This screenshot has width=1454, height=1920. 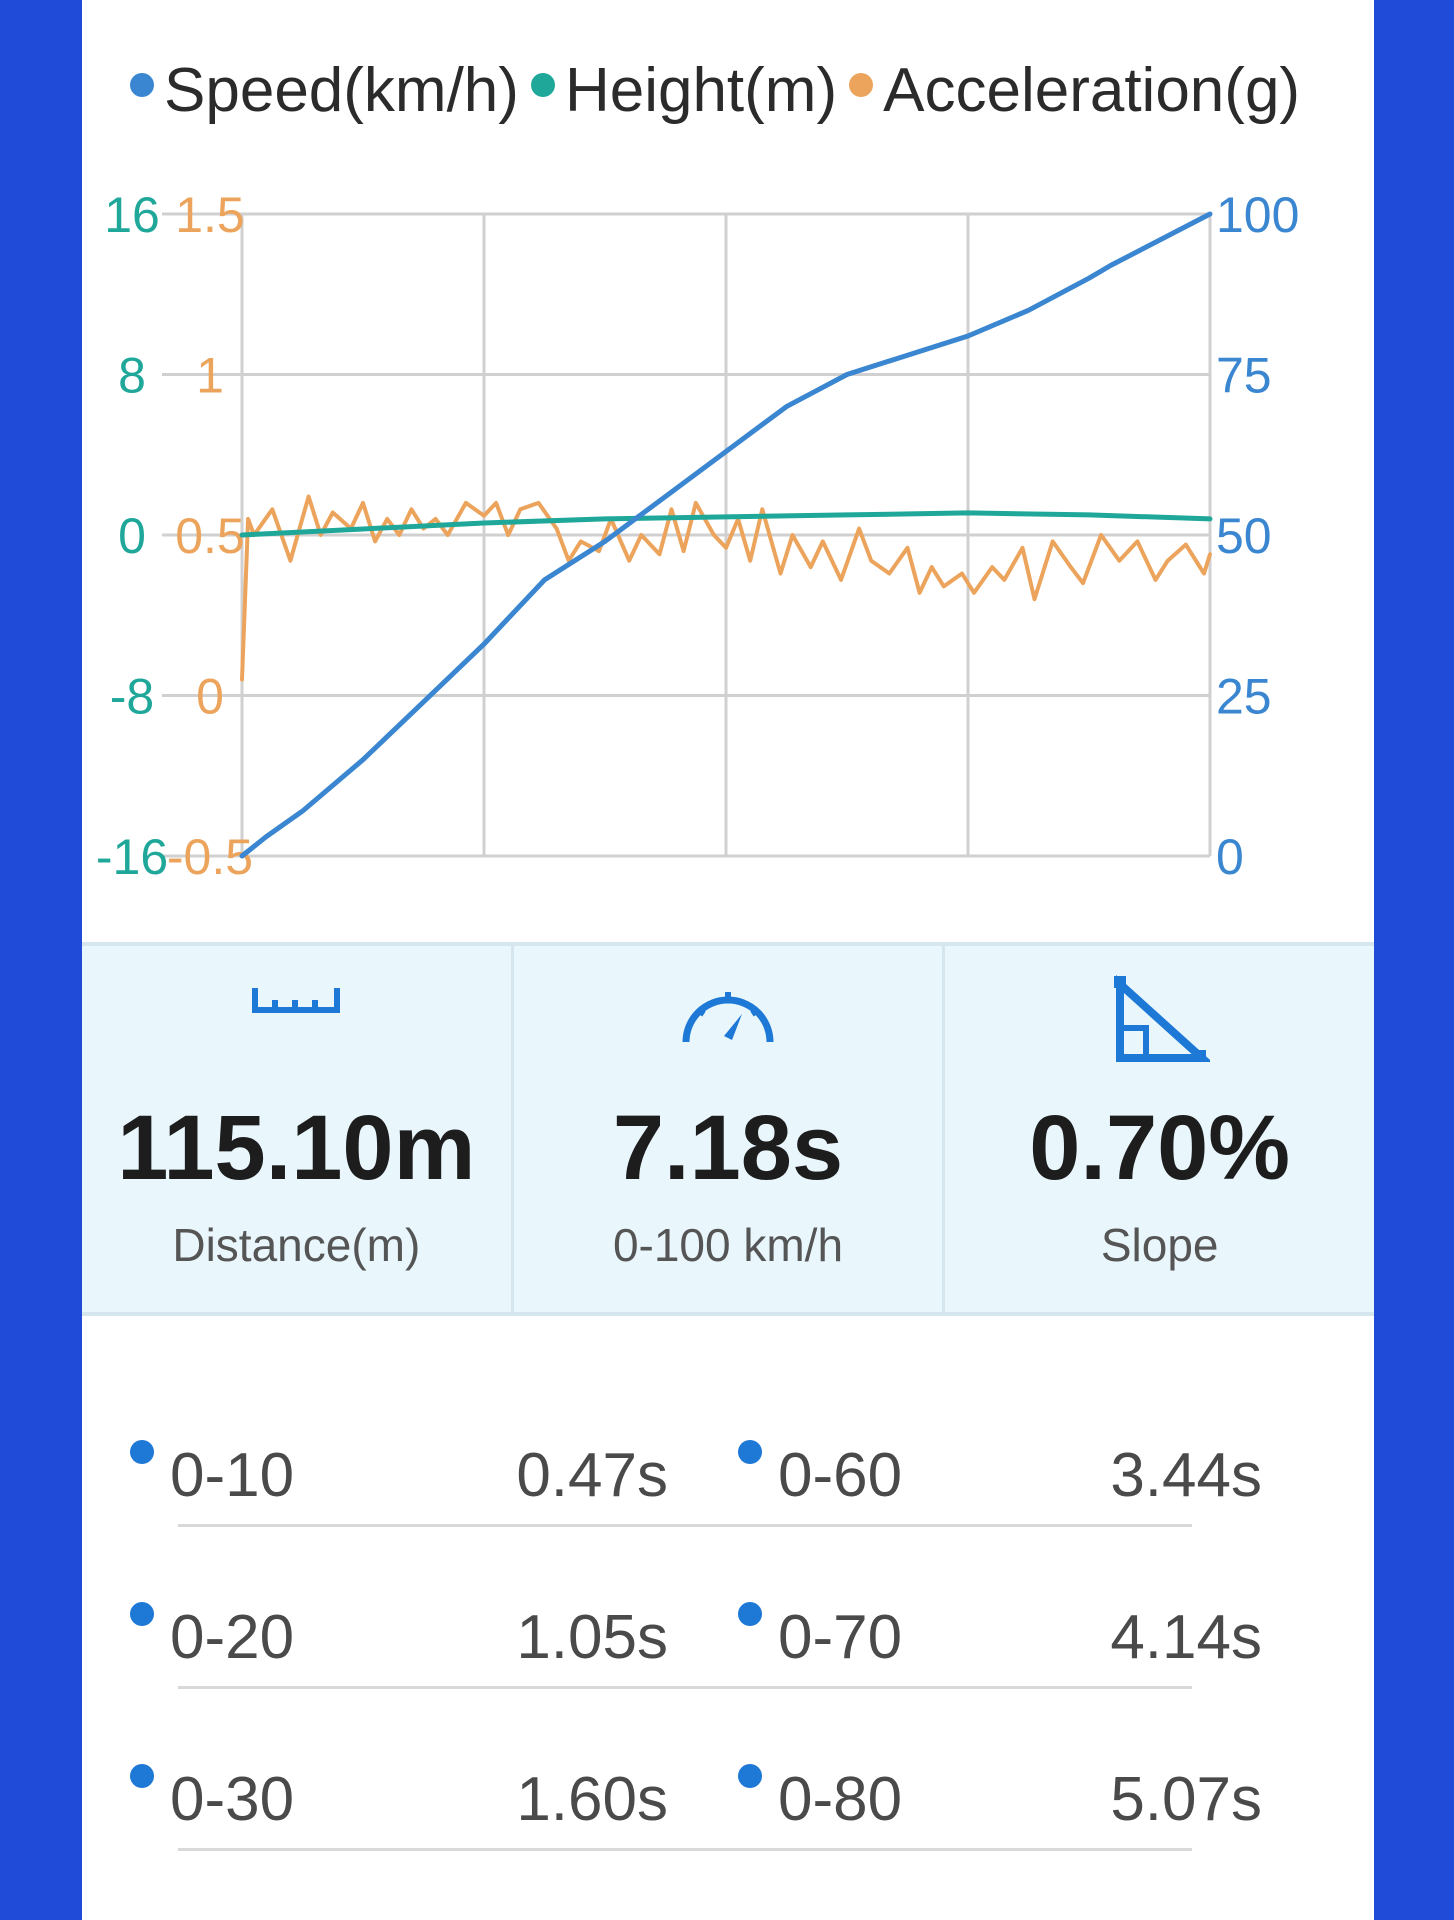 I want to click on speed-axis-tick-label: 100, so click(x=1257, y=215).